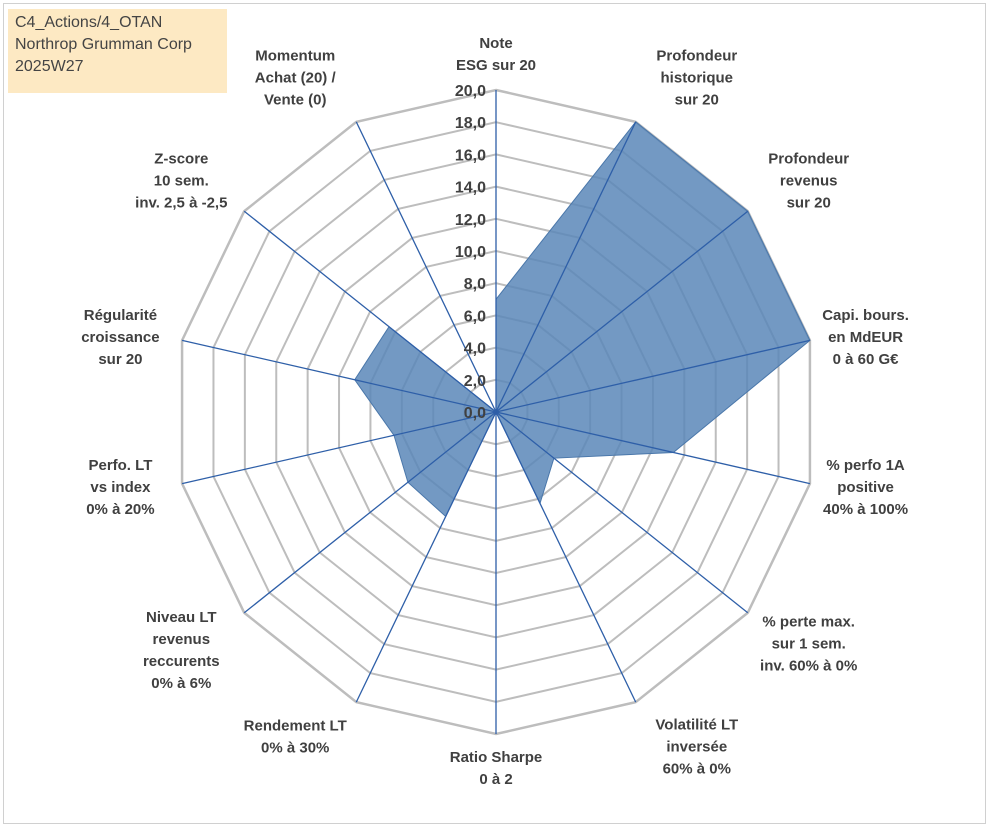  I want to click on axis-label-line: 40% à 100%, so click(865, 509).